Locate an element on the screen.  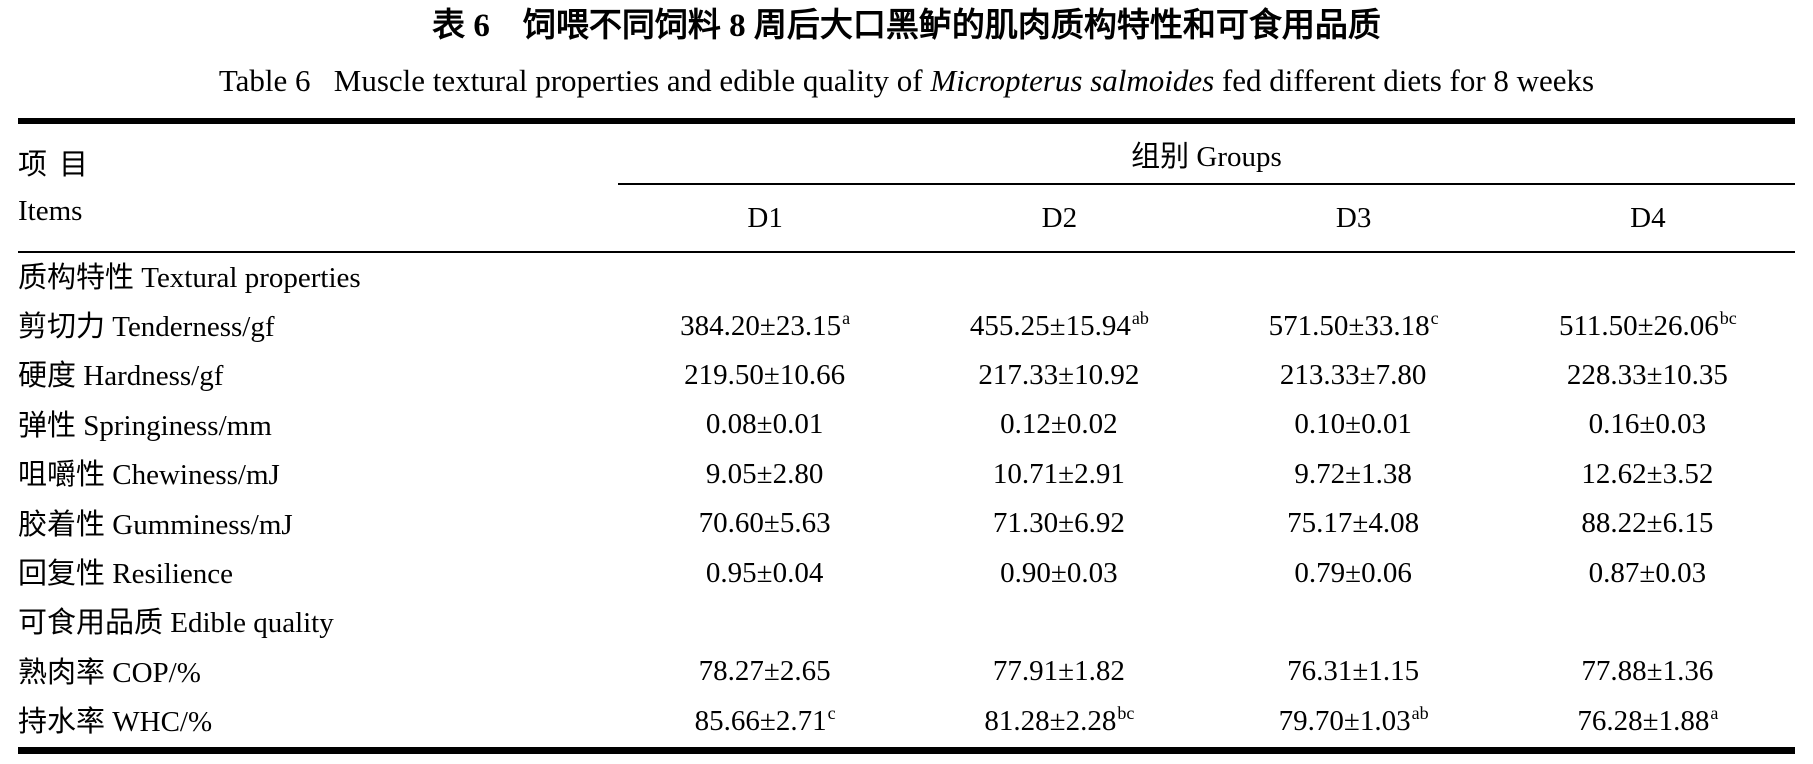
cell-value: 0.79±0.06 is located at coordinates (1353, 572).